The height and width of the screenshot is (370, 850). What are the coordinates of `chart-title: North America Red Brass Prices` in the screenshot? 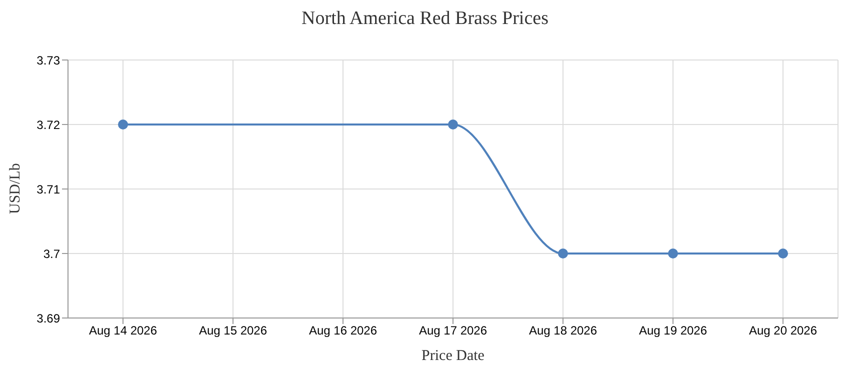 It's located at (425, 19).